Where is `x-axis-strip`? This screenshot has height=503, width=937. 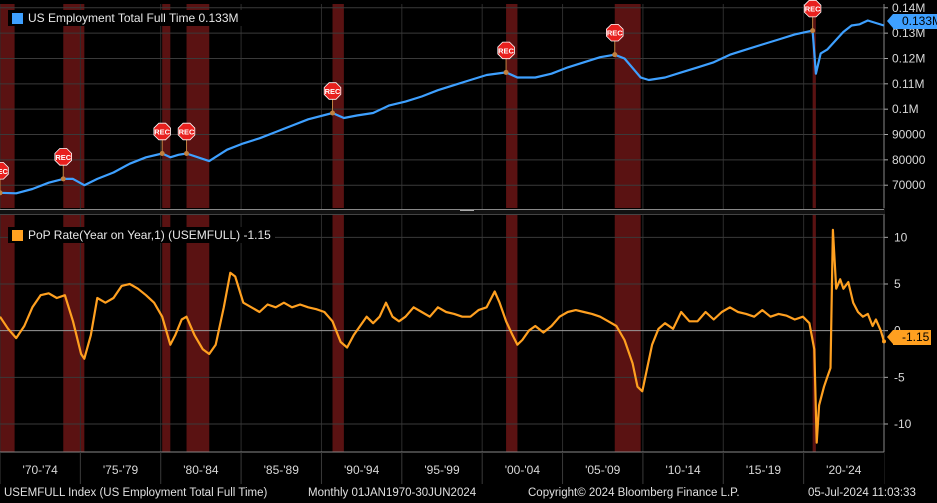
x-axis-strip is located at coordinates (442, 468).